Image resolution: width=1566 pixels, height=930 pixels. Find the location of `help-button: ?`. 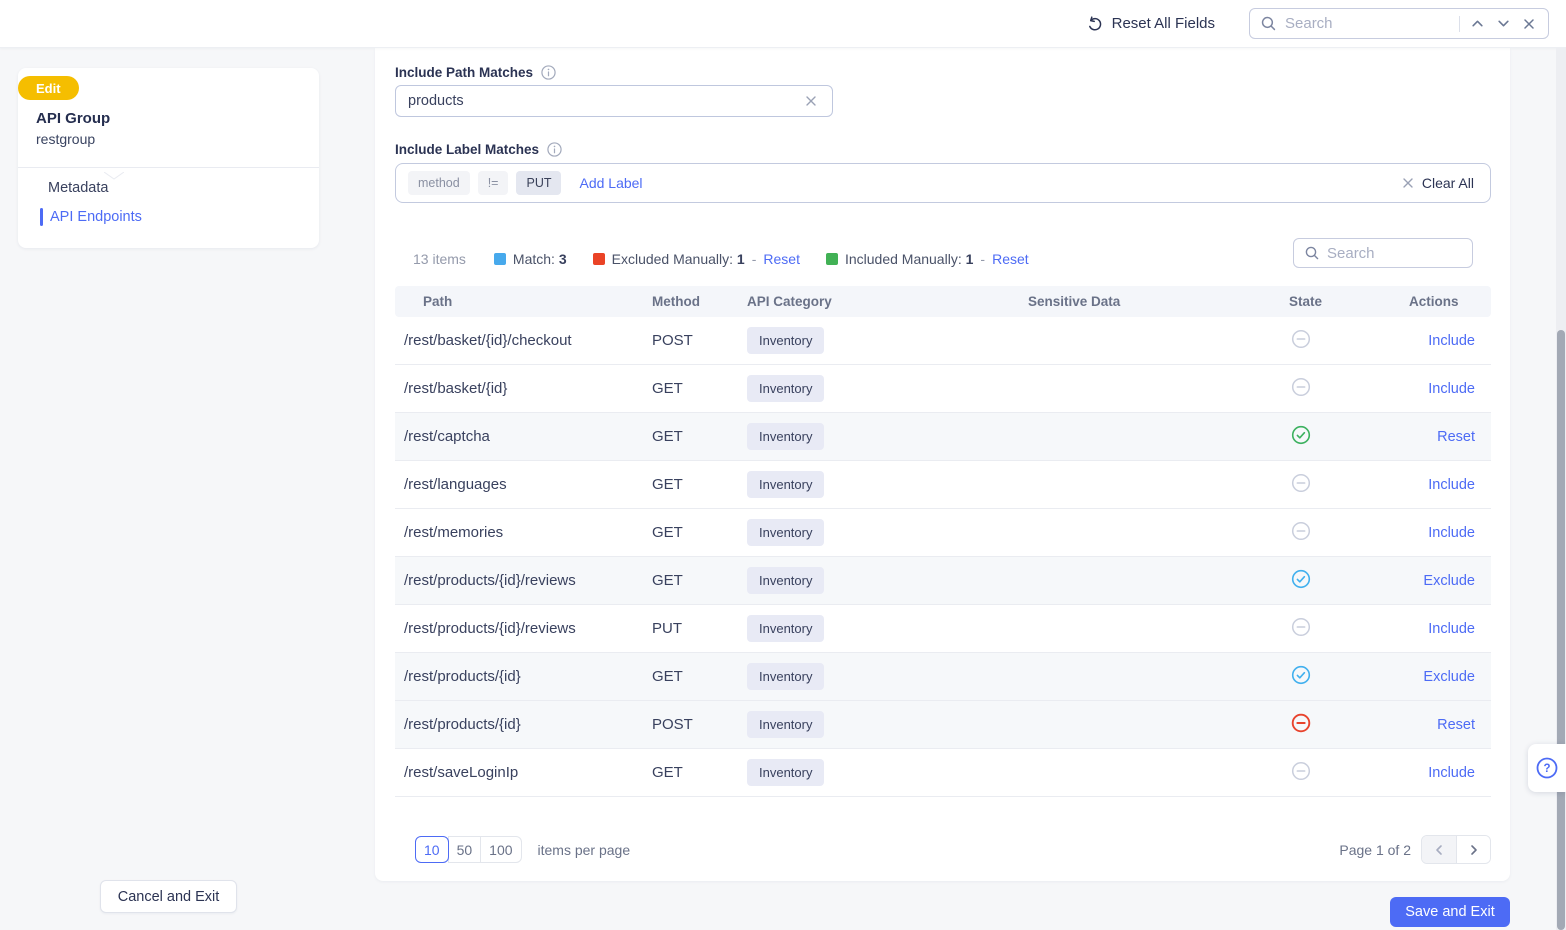

help-button: ? is located at coordinates (1547, 768).